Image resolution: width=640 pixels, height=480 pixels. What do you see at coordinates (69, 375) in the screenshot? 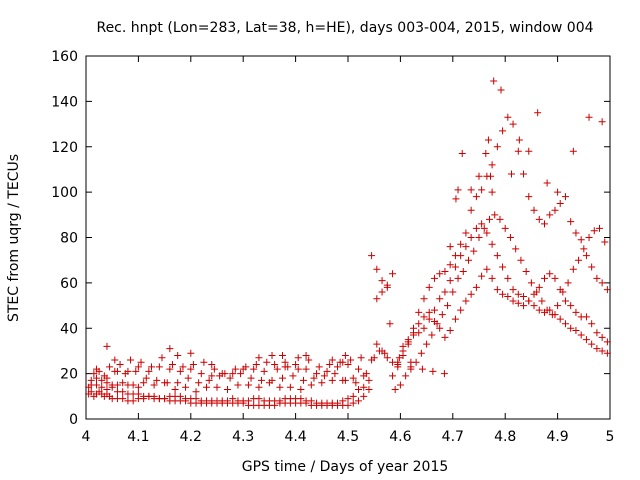
I see `y-tick-label: 20` at bounding box center [69, 375].